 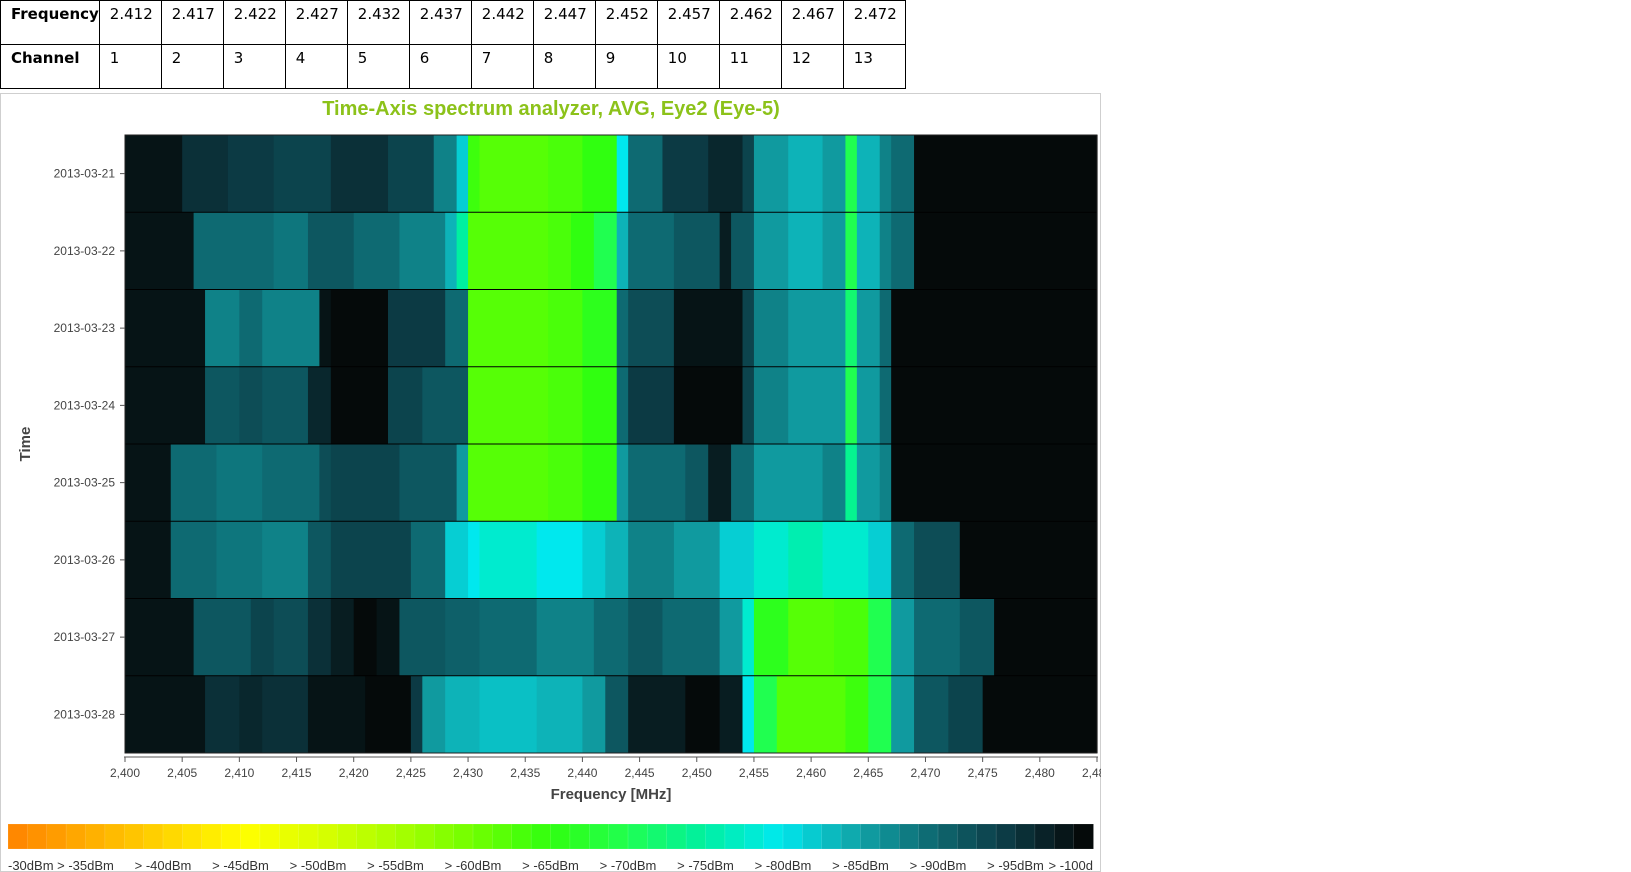 What do you see at coordinates (85, 483) in the screenshot?
I see `y-tick-label: 2013-03-25` at bounding box center [85, 483].